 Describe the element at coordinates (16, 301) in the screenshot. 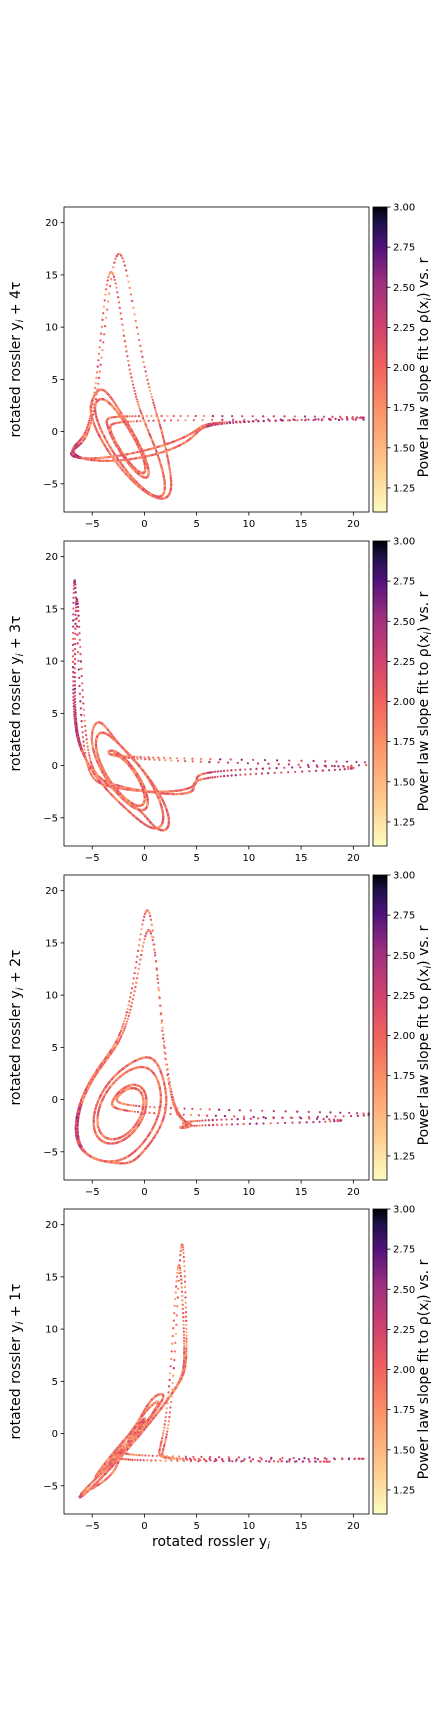

I see `y-axis-label-lag: + 4τ` at that location.